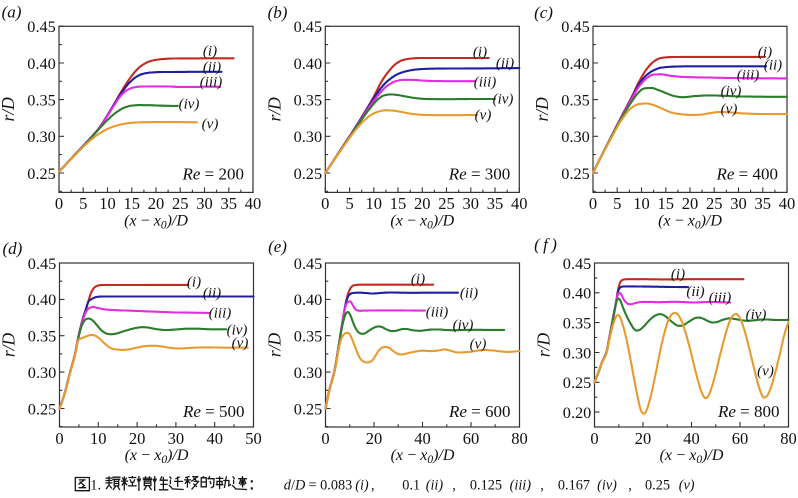 The height and width of the screenshot is (498, 798). I want to click on svg-text: 0.20, so click(577, 412).